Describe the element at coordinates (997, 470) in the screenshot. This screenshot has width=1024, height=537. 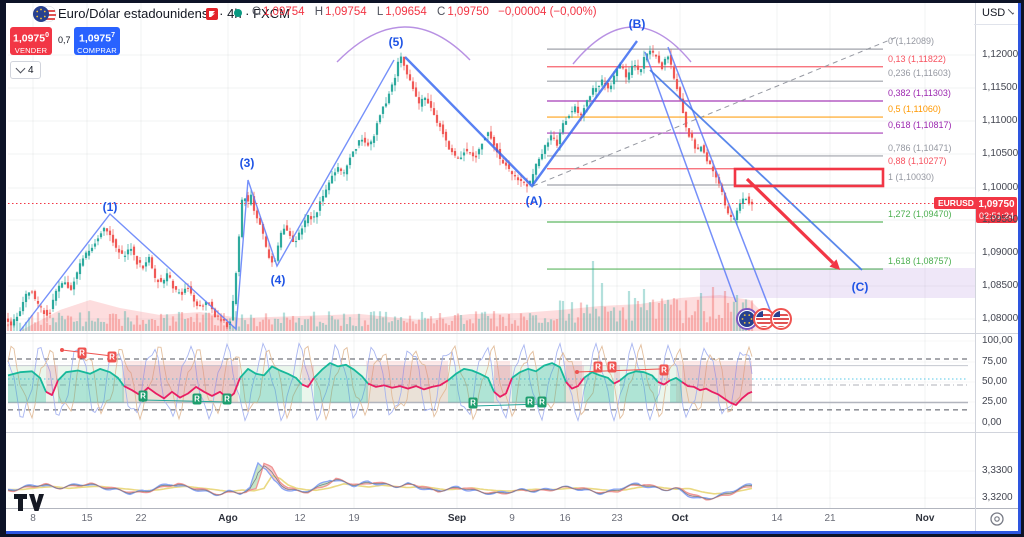
I see `ribbon-axis-label: 3,3300` at that location.